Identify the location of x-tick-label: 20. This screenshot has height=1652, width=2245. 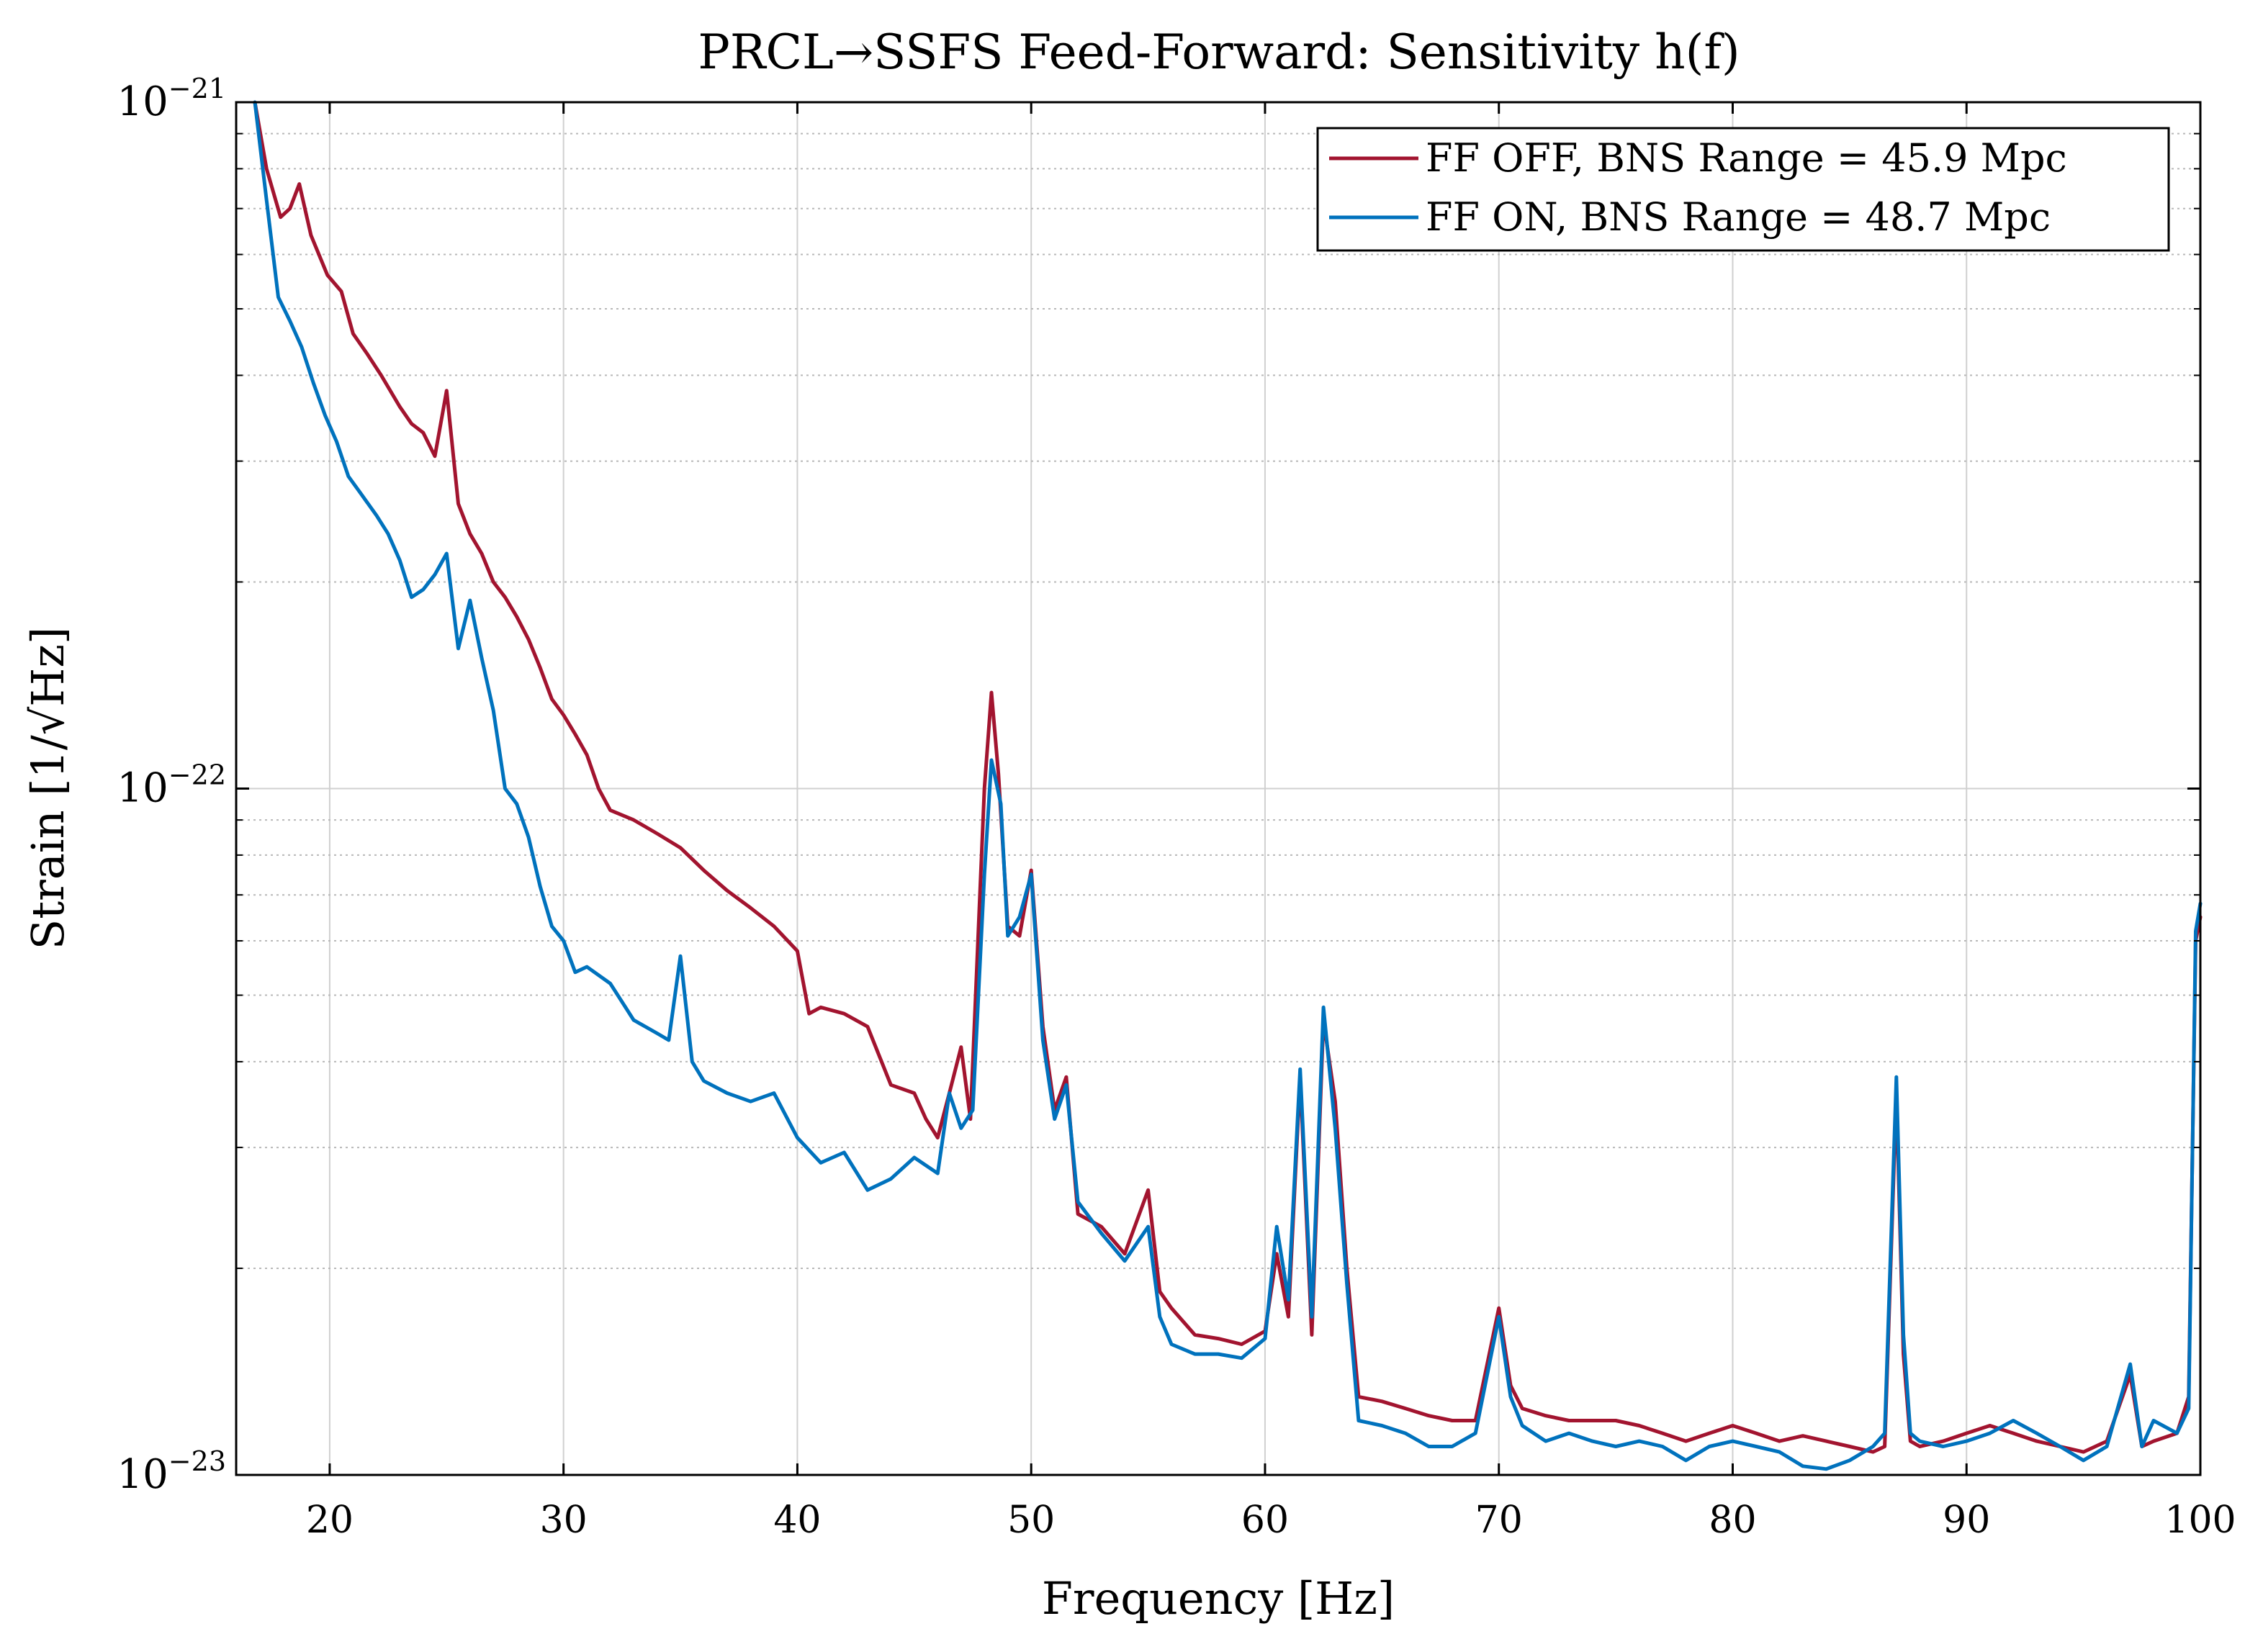
(330, 1520).